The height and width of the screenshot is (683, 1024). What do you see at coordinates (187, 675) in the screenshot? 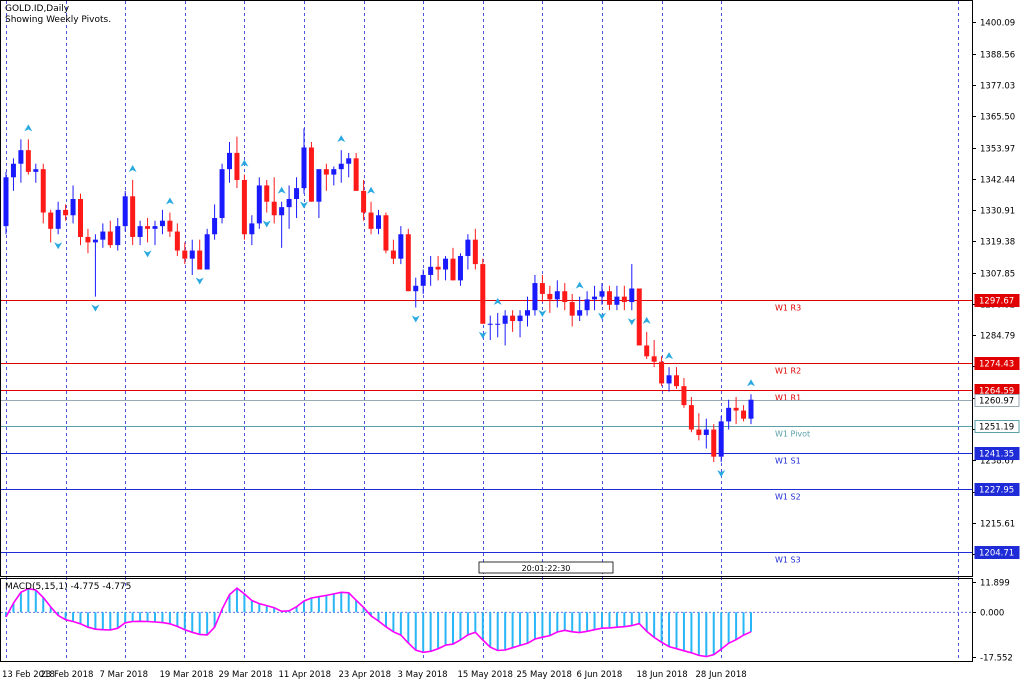
I see `x-tick-label: 19 Mar 2018` at bounding box center [187, 675].